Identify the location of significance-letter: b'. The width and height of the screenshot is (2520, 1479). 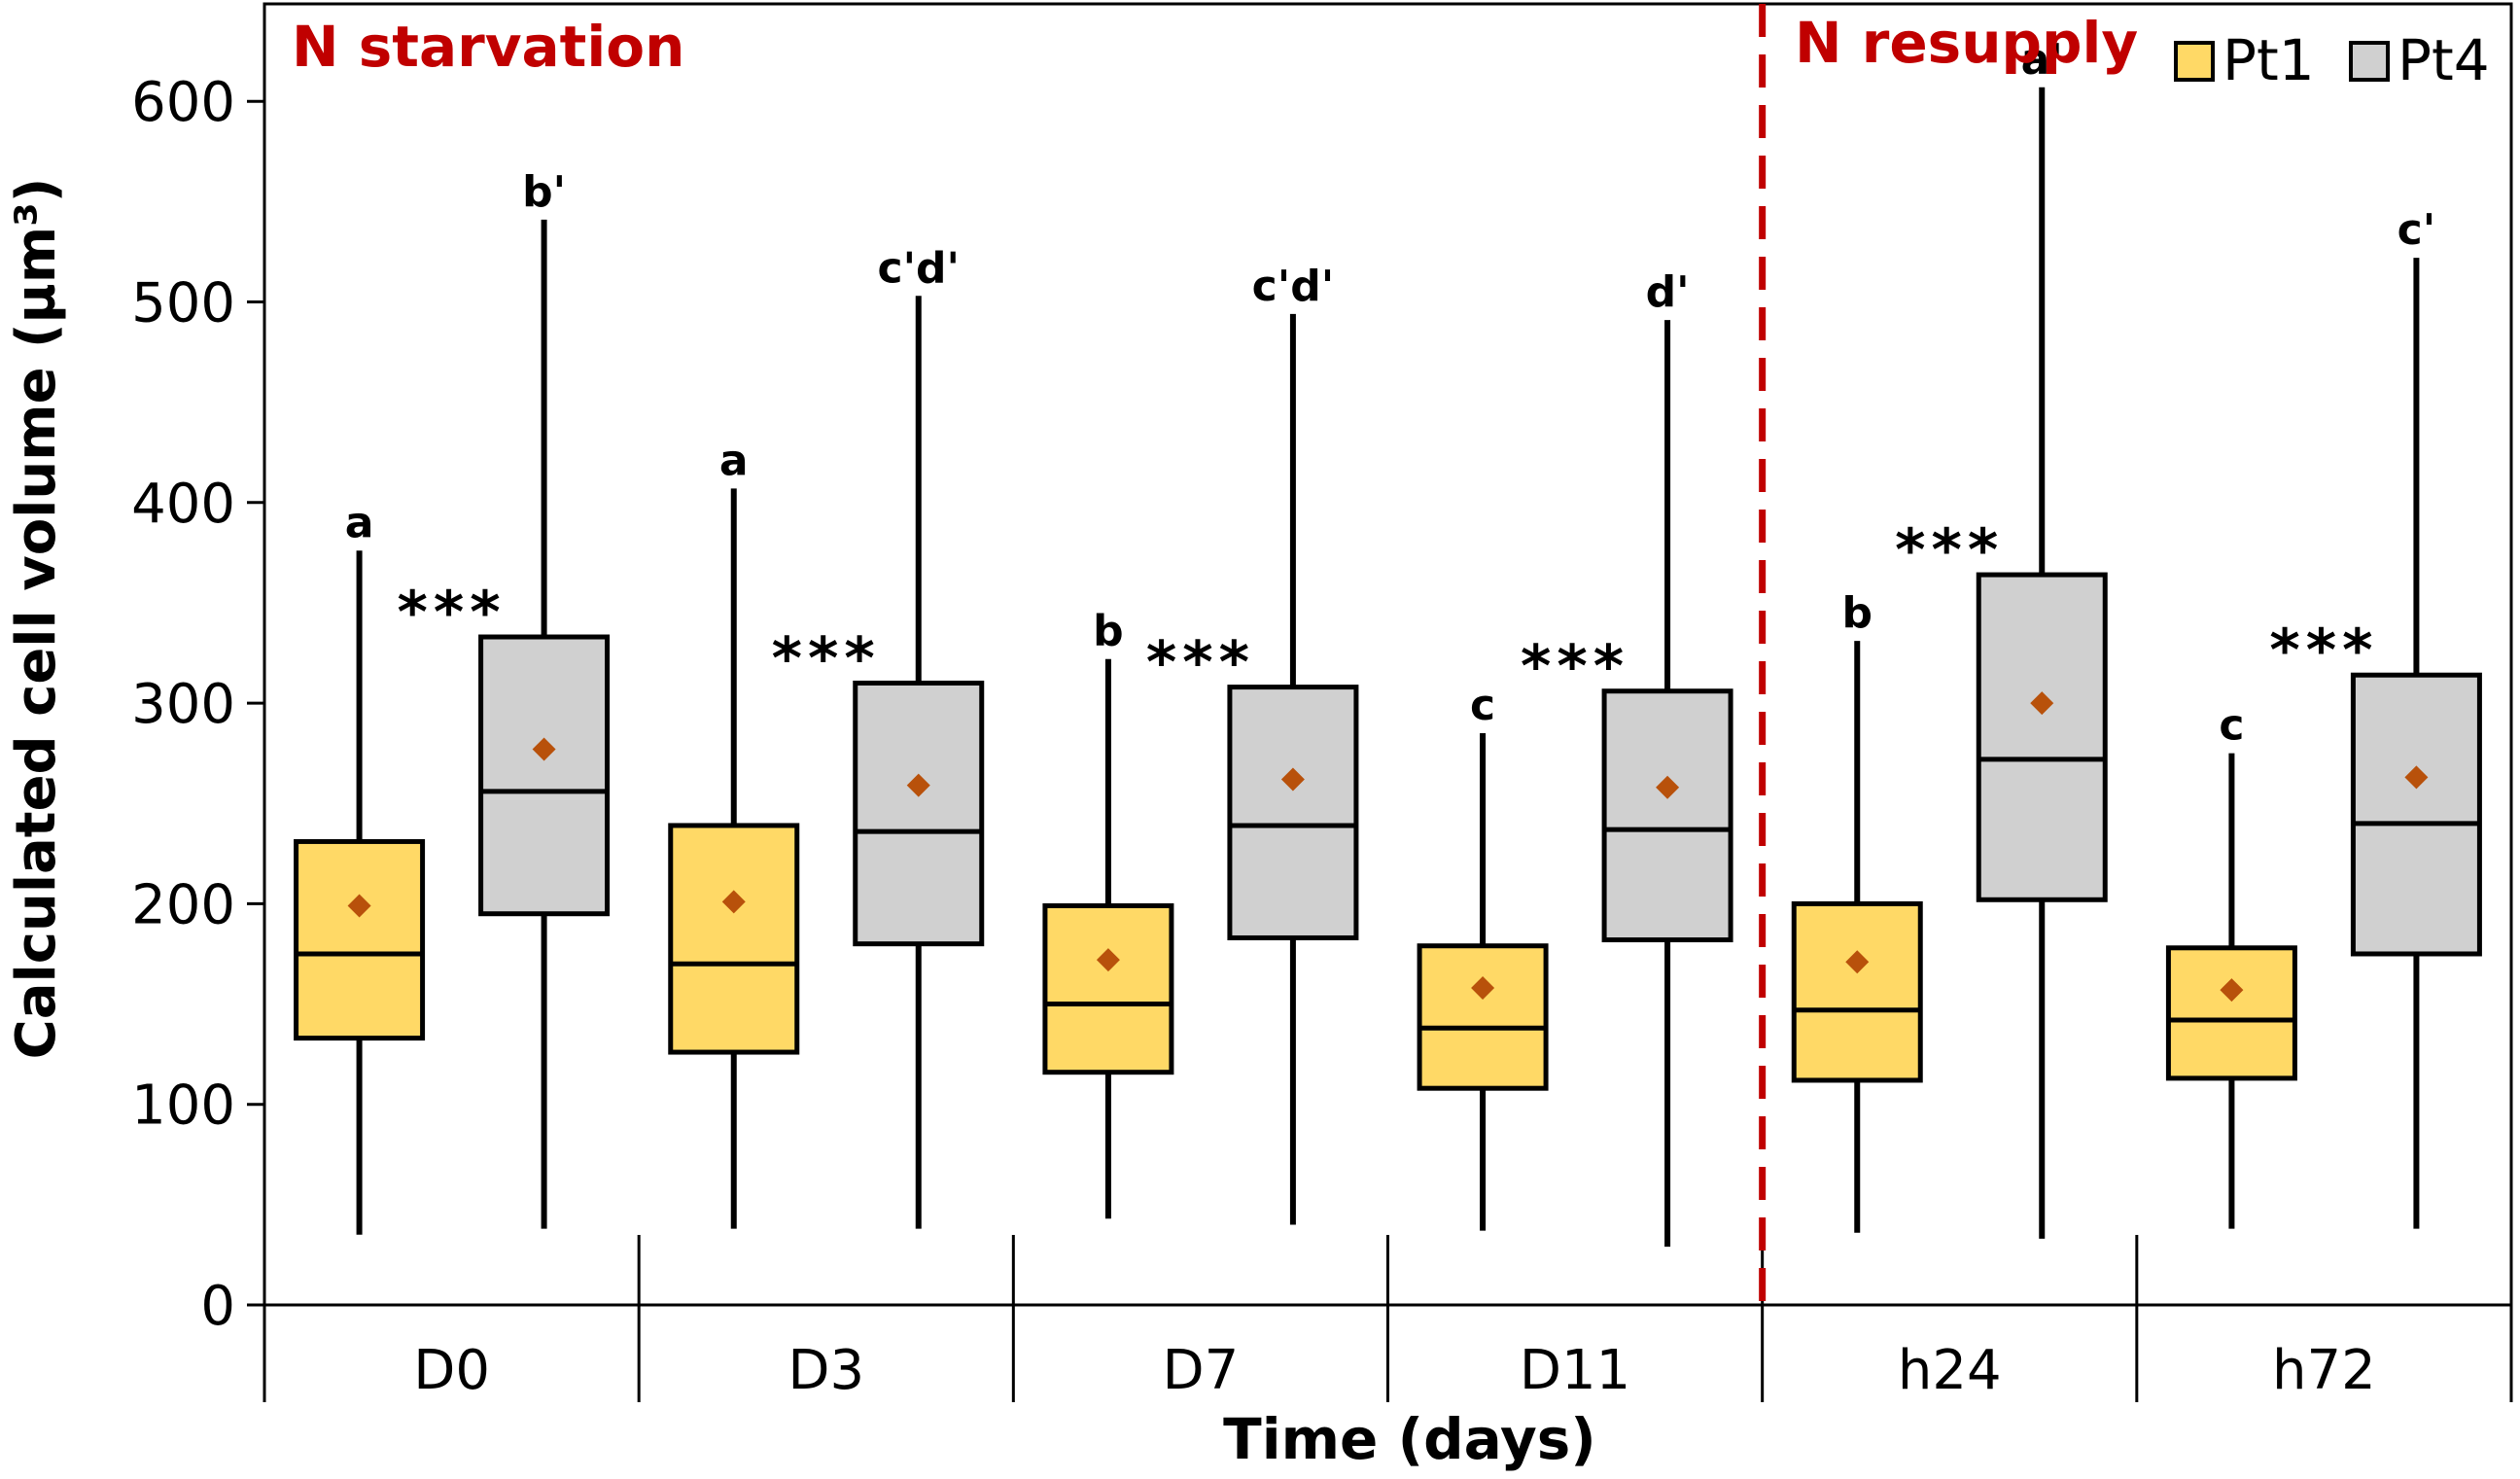
(544, 192).